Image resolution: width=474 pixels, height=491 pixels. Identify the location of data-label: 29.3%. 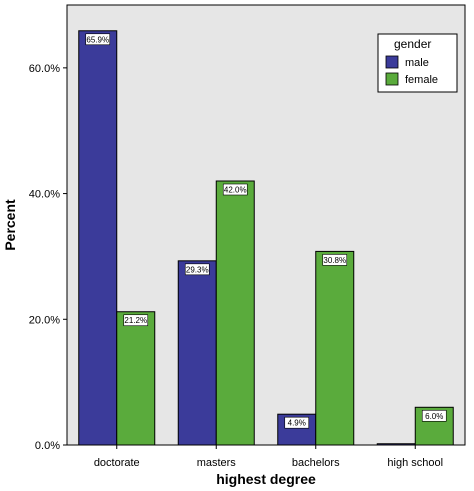
(197, 269).